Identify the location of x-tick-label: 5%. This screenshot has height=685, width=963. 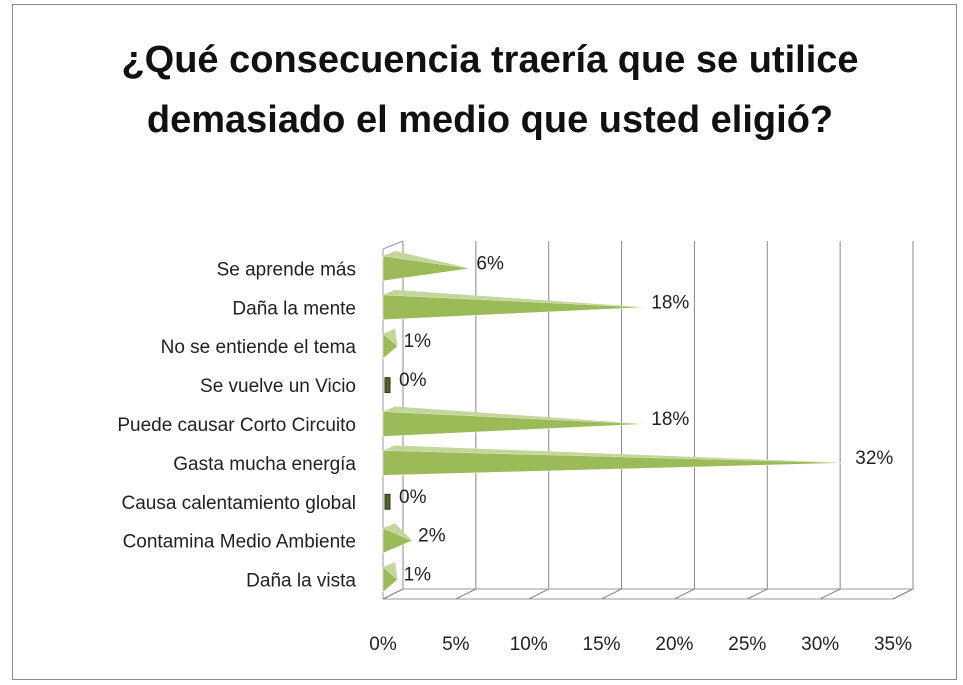
(456, 644).